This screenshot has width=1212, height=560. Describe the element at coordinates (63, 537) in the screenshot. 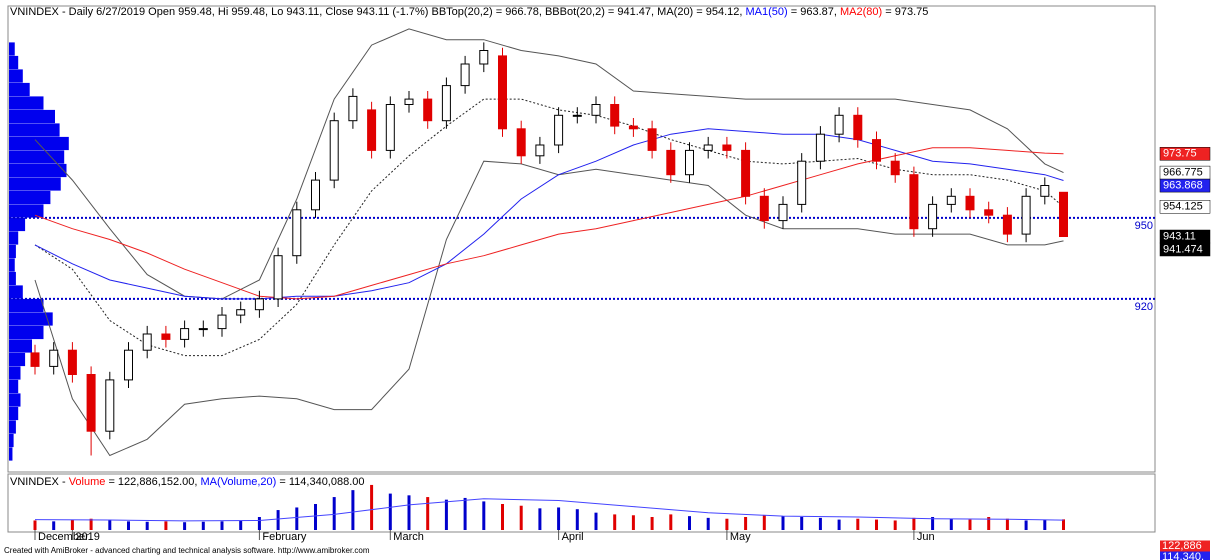

I see `x-tick-label: December` at that location.